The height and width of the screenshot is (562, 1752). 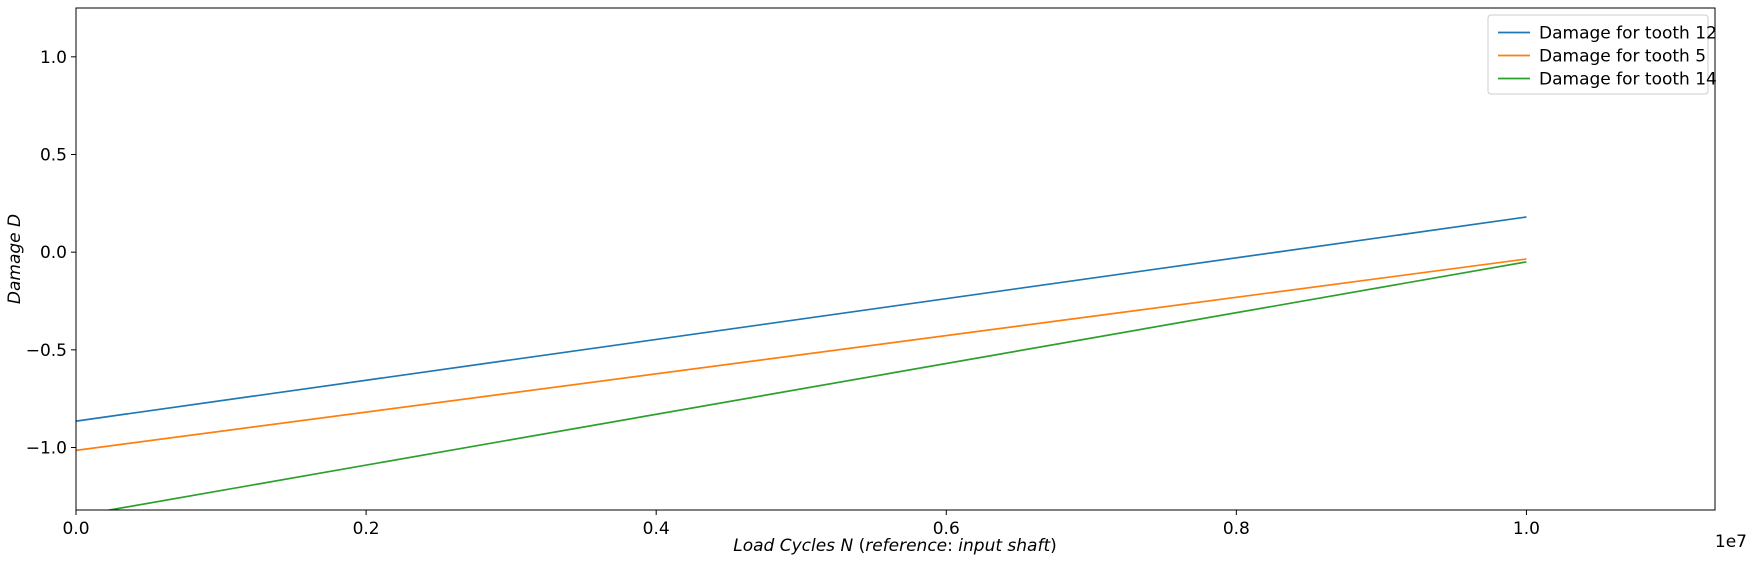 What do you see at coordinates (1622, 57) in the screenshot?
I see `legend-label-2: Damage for tooth 5` at bounding box center [1622, 57].